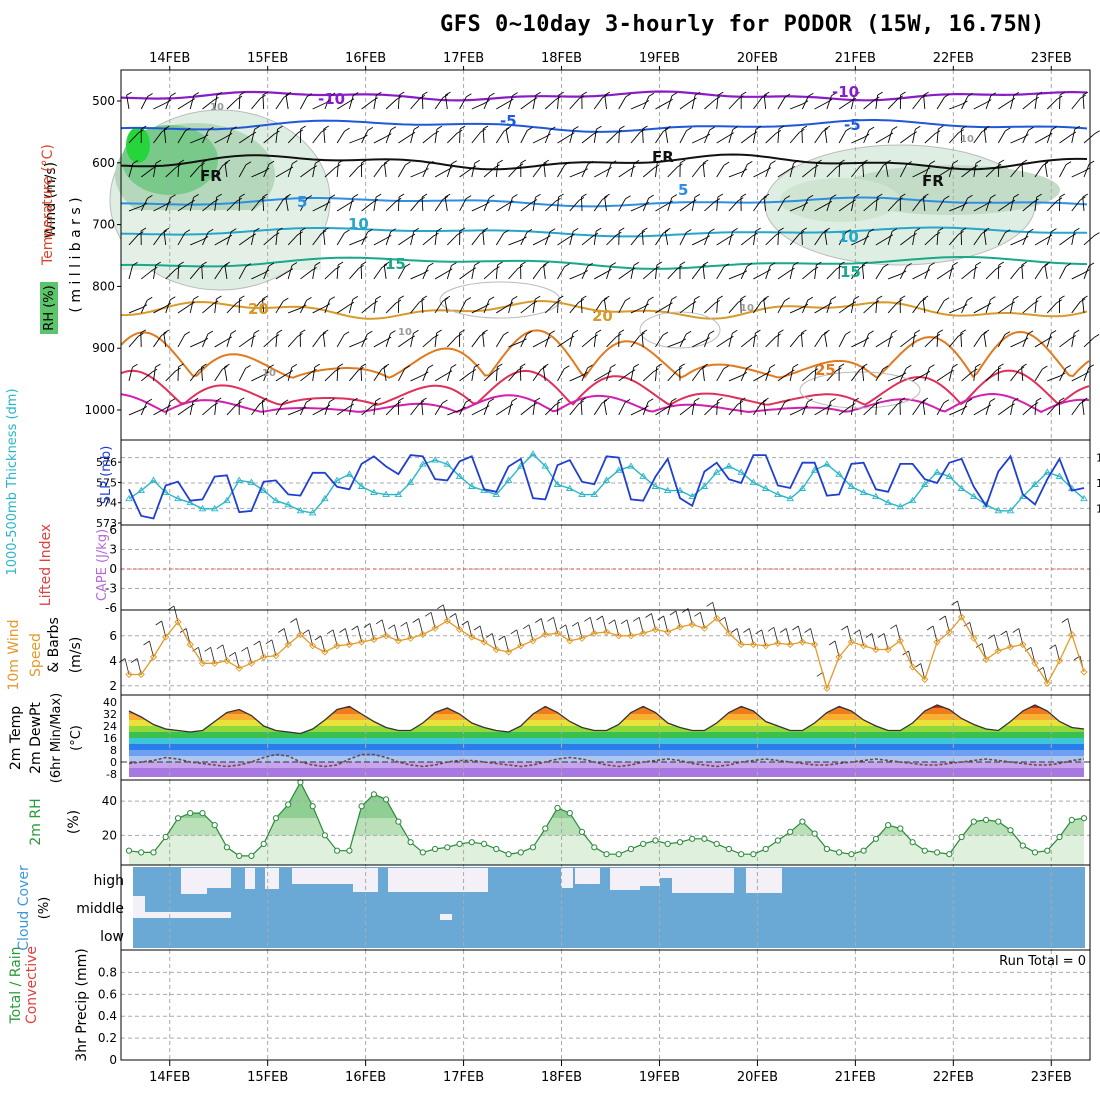  Describe the element at coordinates (76, 254) in the screenshot. I see `upper-millibars-label: ( m i l l i b a r s )` at that location.